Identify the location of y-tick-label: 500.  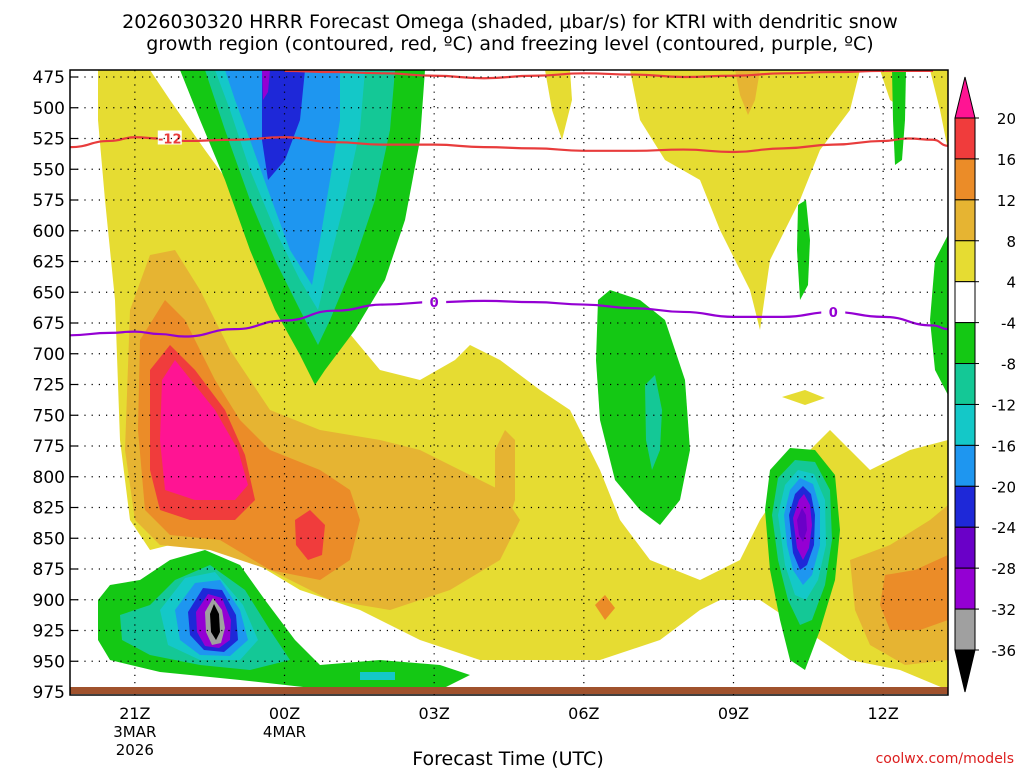
(49, 109).